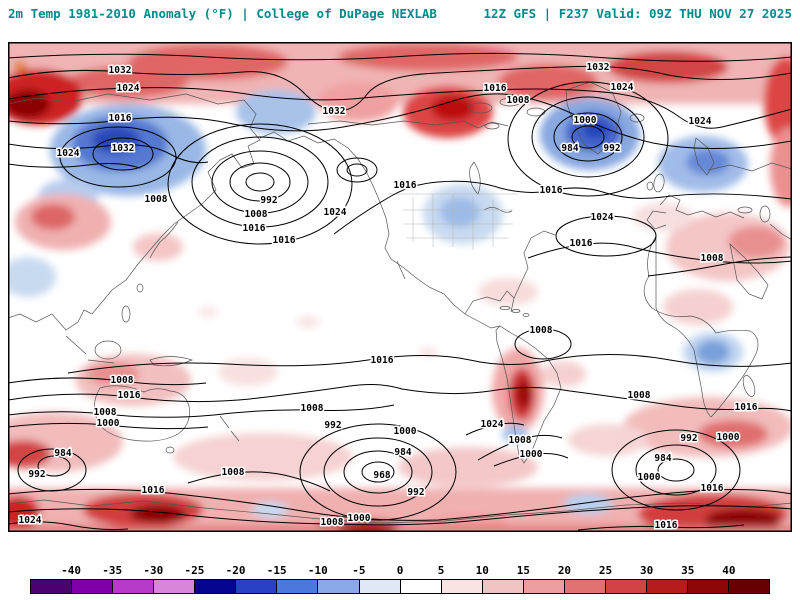 The height and width of the screenshot is (600, 800). I want to click on colorbar-tick-label: 0, so click(400, 570).